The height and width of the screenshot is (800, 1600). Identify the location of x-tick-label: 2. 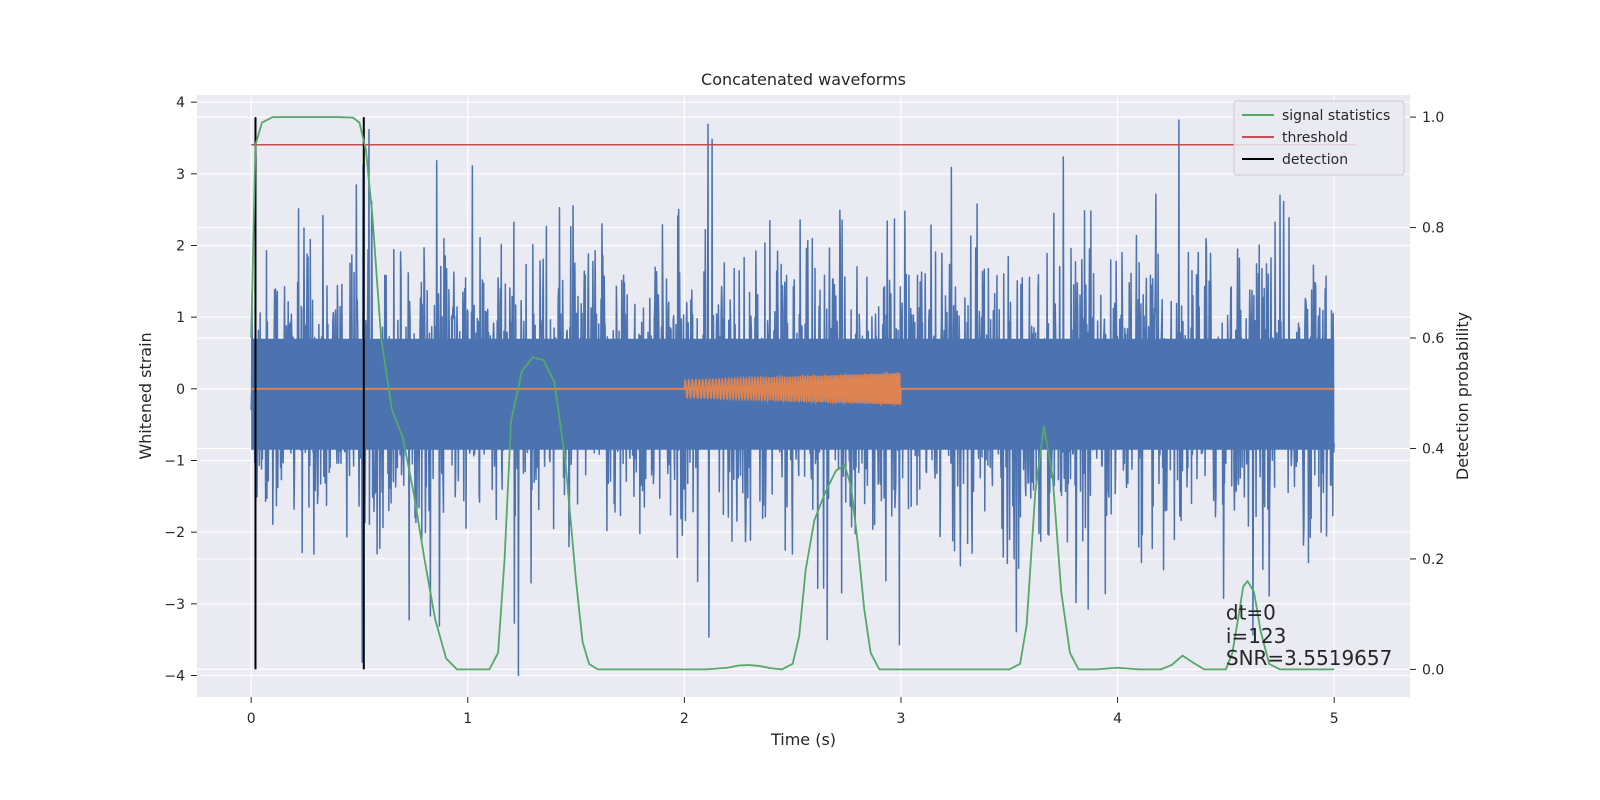
(684, 719).